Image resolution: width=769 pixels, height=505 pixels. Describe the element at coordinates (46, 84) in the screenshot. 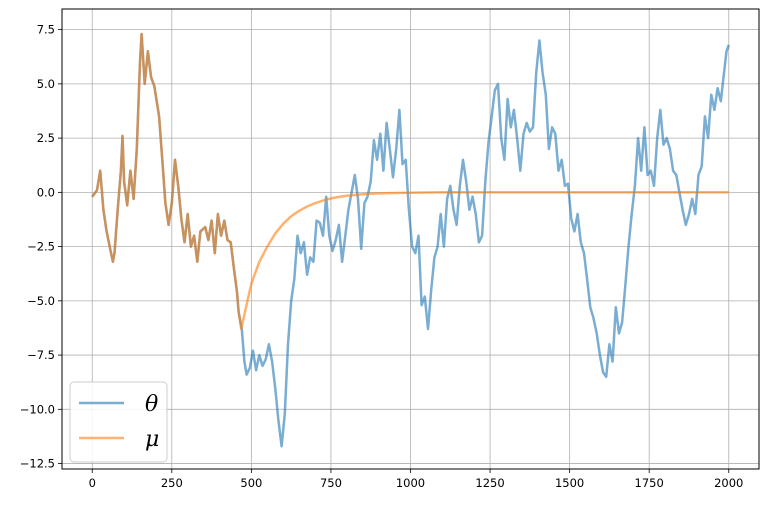

I see `y-tick-label: 5.0` at that location.